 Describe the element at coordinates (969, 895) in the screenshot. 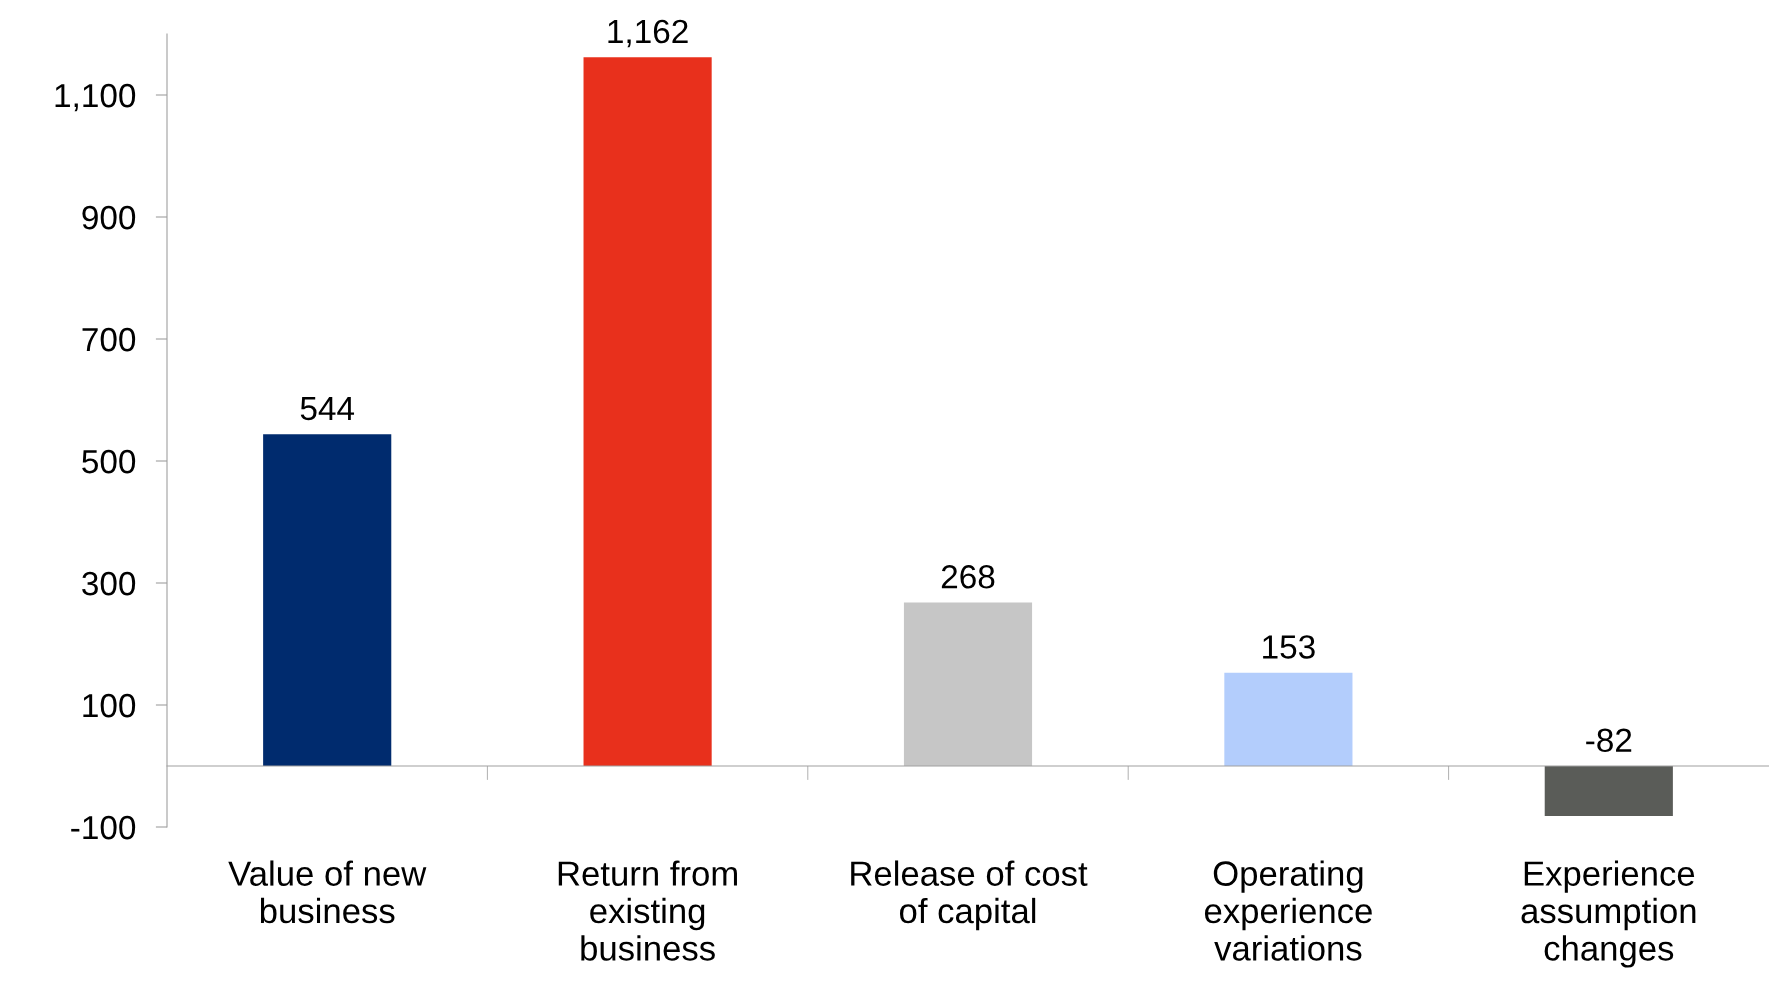

I see `x-tick-label: Release of cost of capital` at that location.